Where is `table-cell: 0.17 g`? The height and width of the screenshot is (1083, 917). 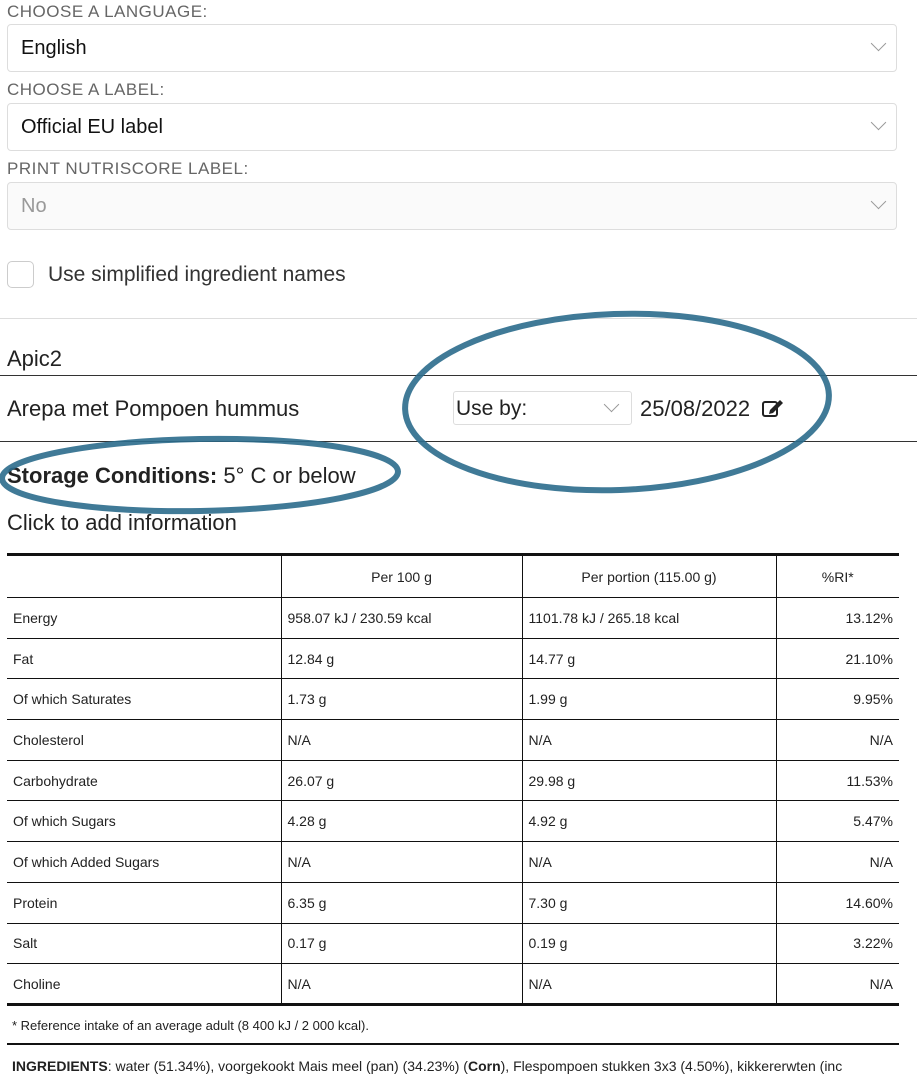
table-cell: 0.17 g is located at coordinates (401, 943).